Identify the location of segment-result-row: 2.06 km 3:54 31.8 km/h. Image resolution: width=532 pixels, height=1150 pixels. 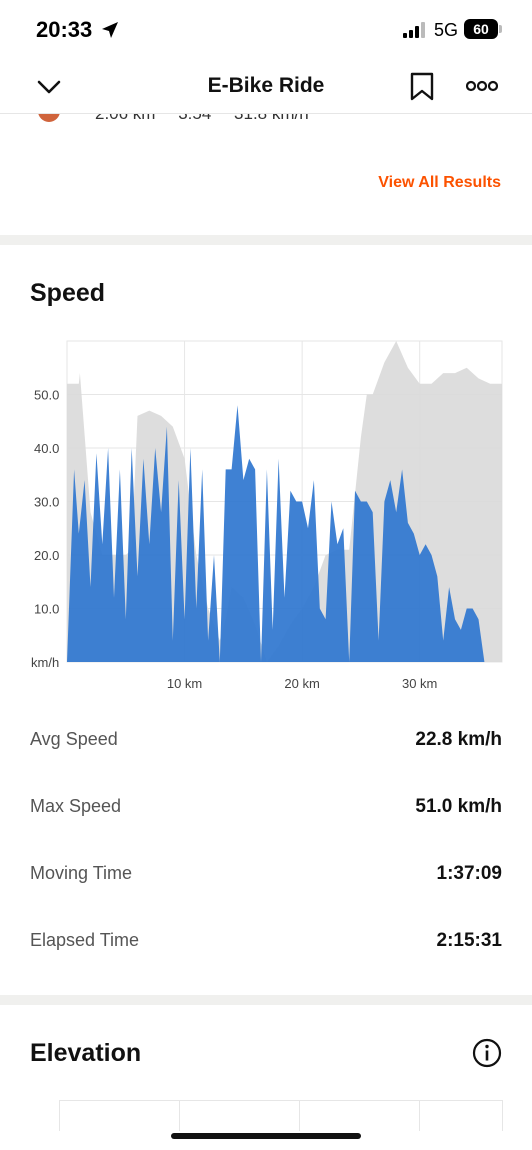
(266, 122).